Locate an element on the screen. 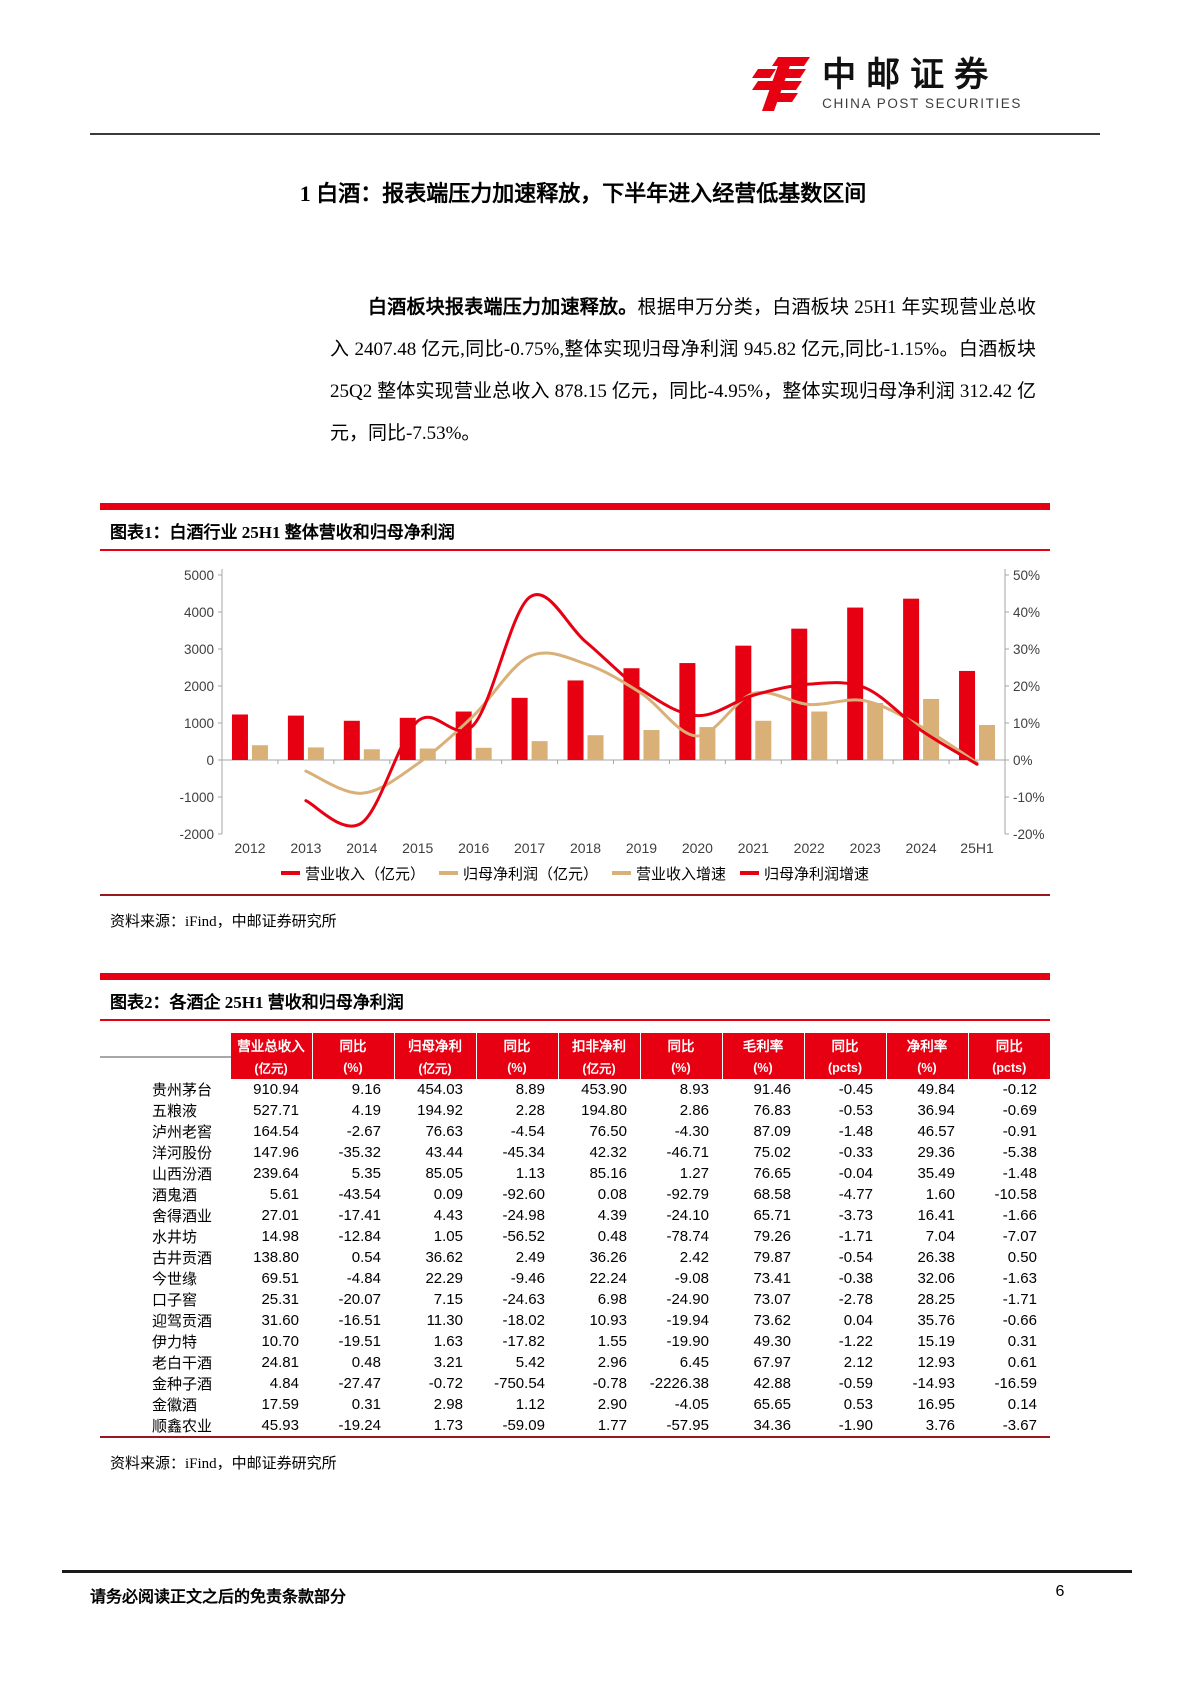 The height and width of the screenshot is (1683, 1190). value-cell: -1.90 is located at coordinates (855, 1425).